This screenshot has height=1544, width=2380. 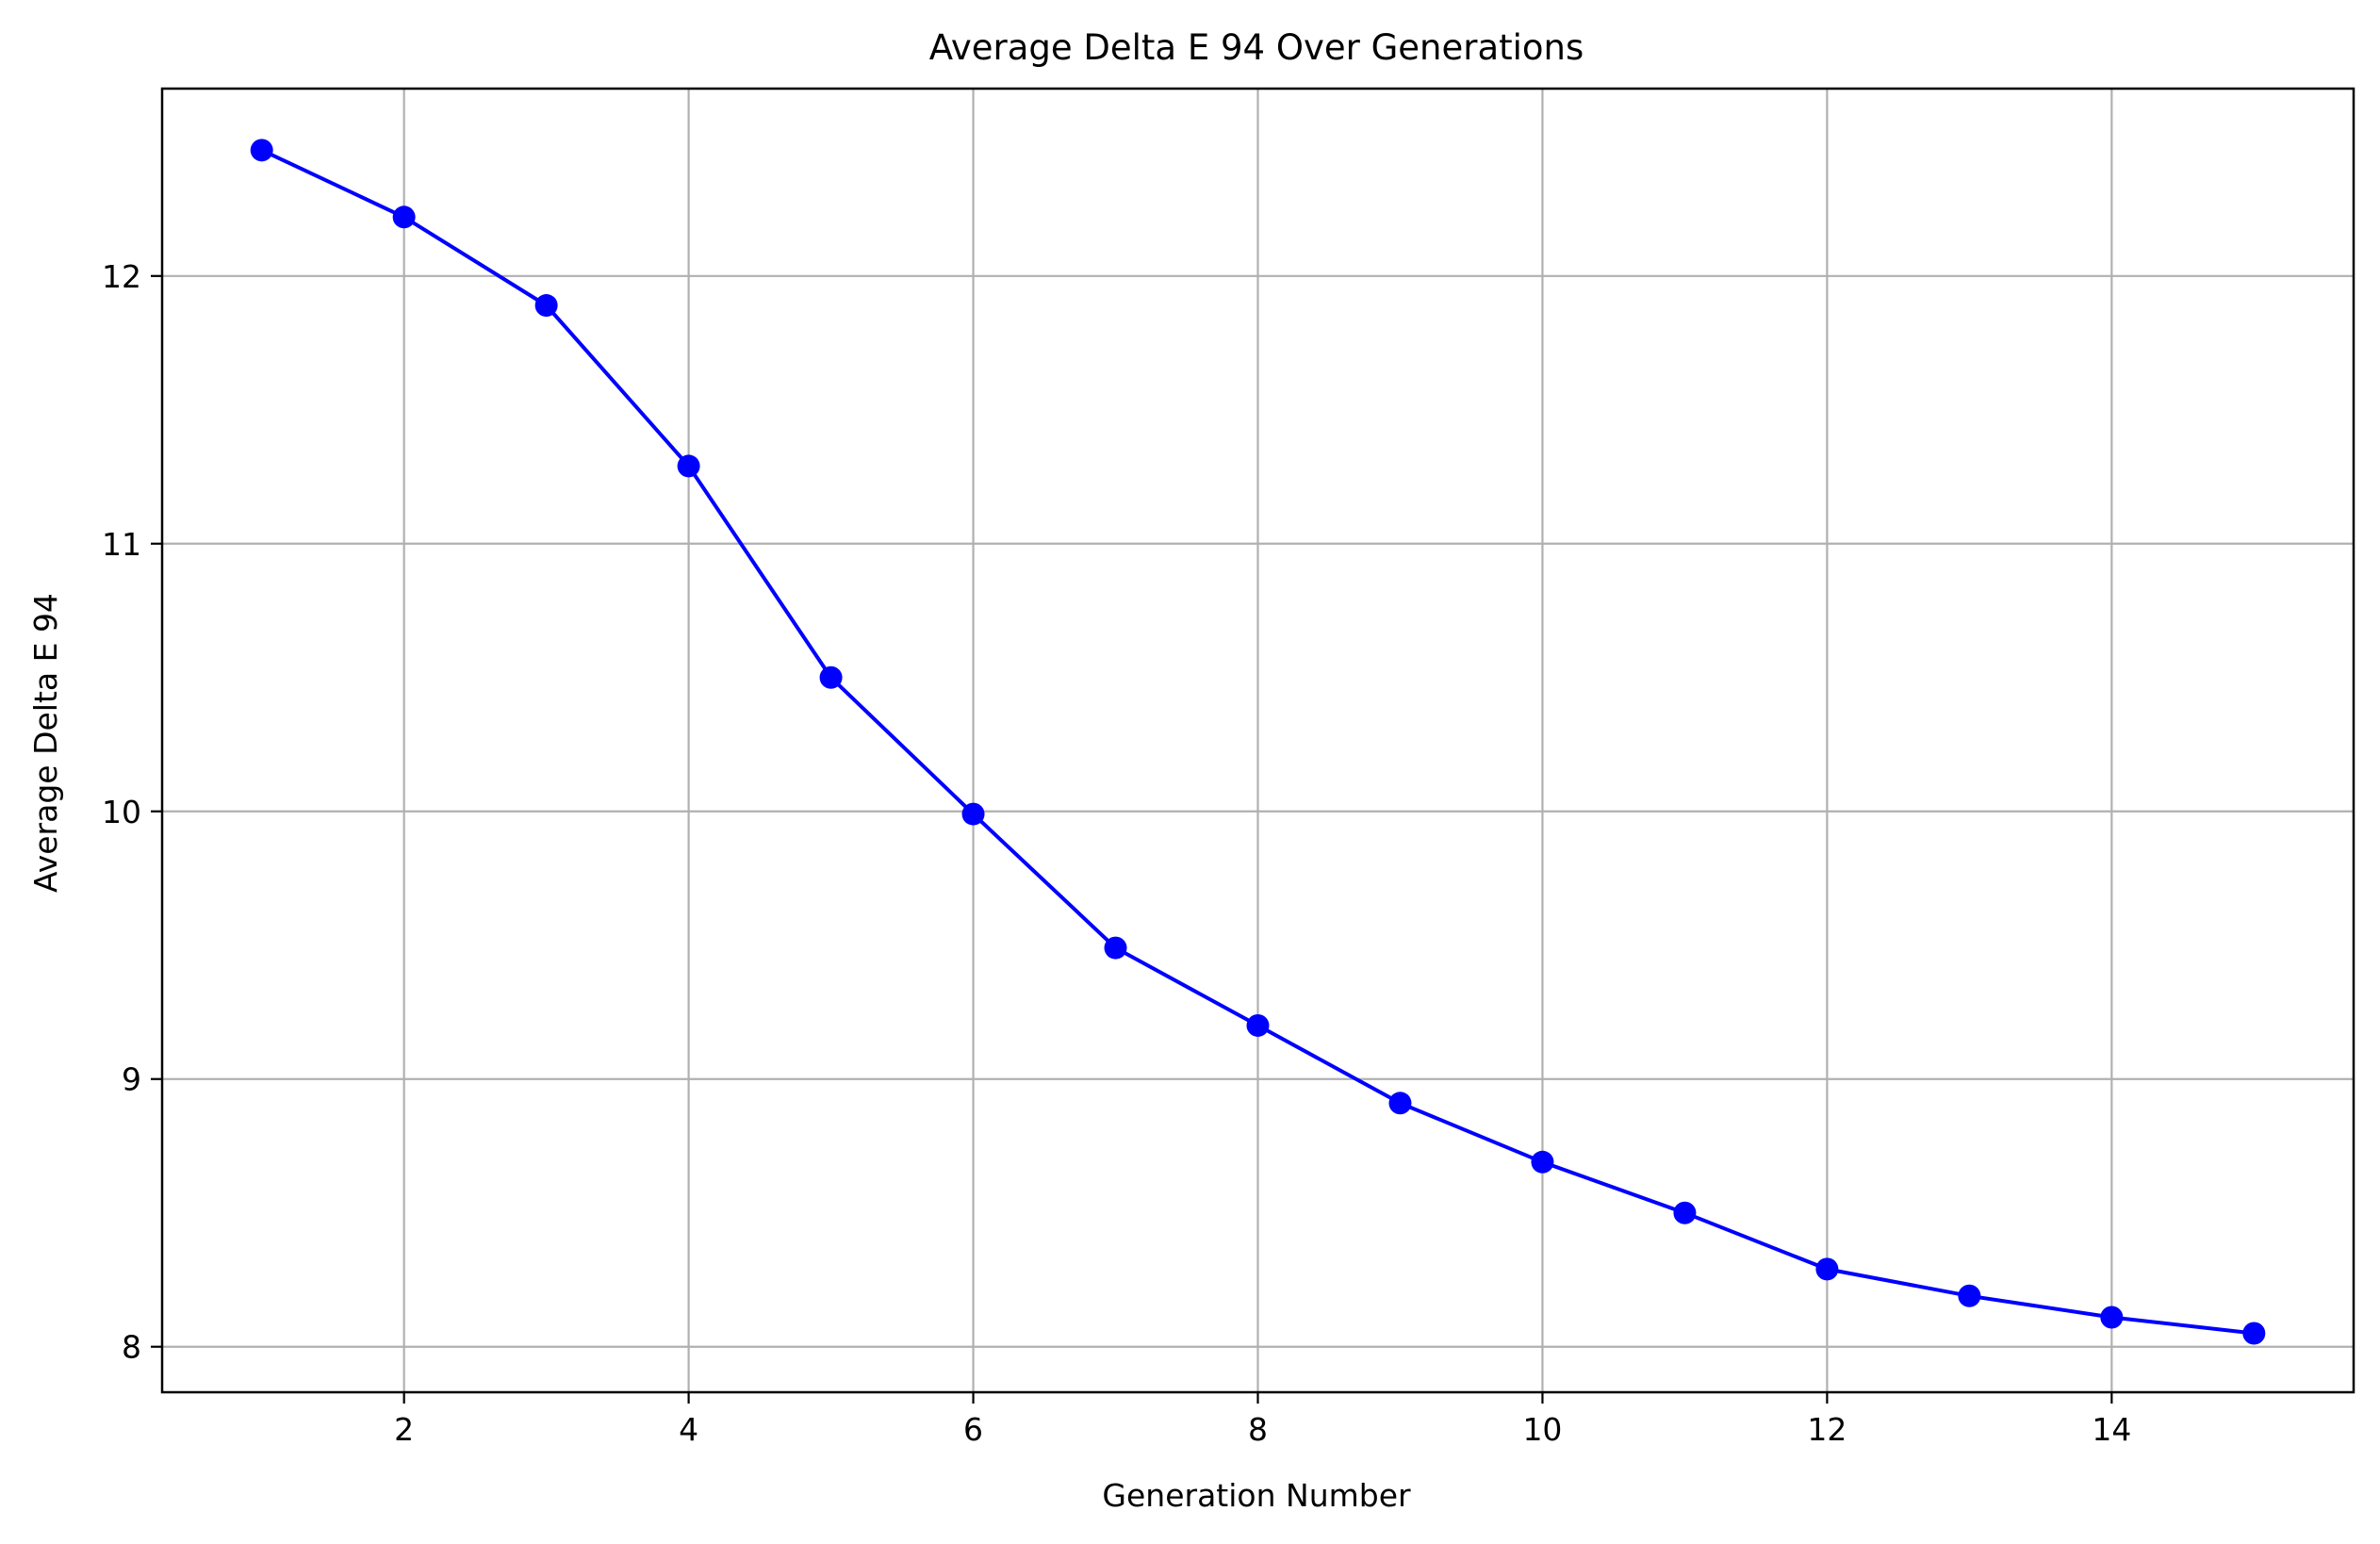 I want to click on x-tick-label: 6, so click(x=973, y=1429).